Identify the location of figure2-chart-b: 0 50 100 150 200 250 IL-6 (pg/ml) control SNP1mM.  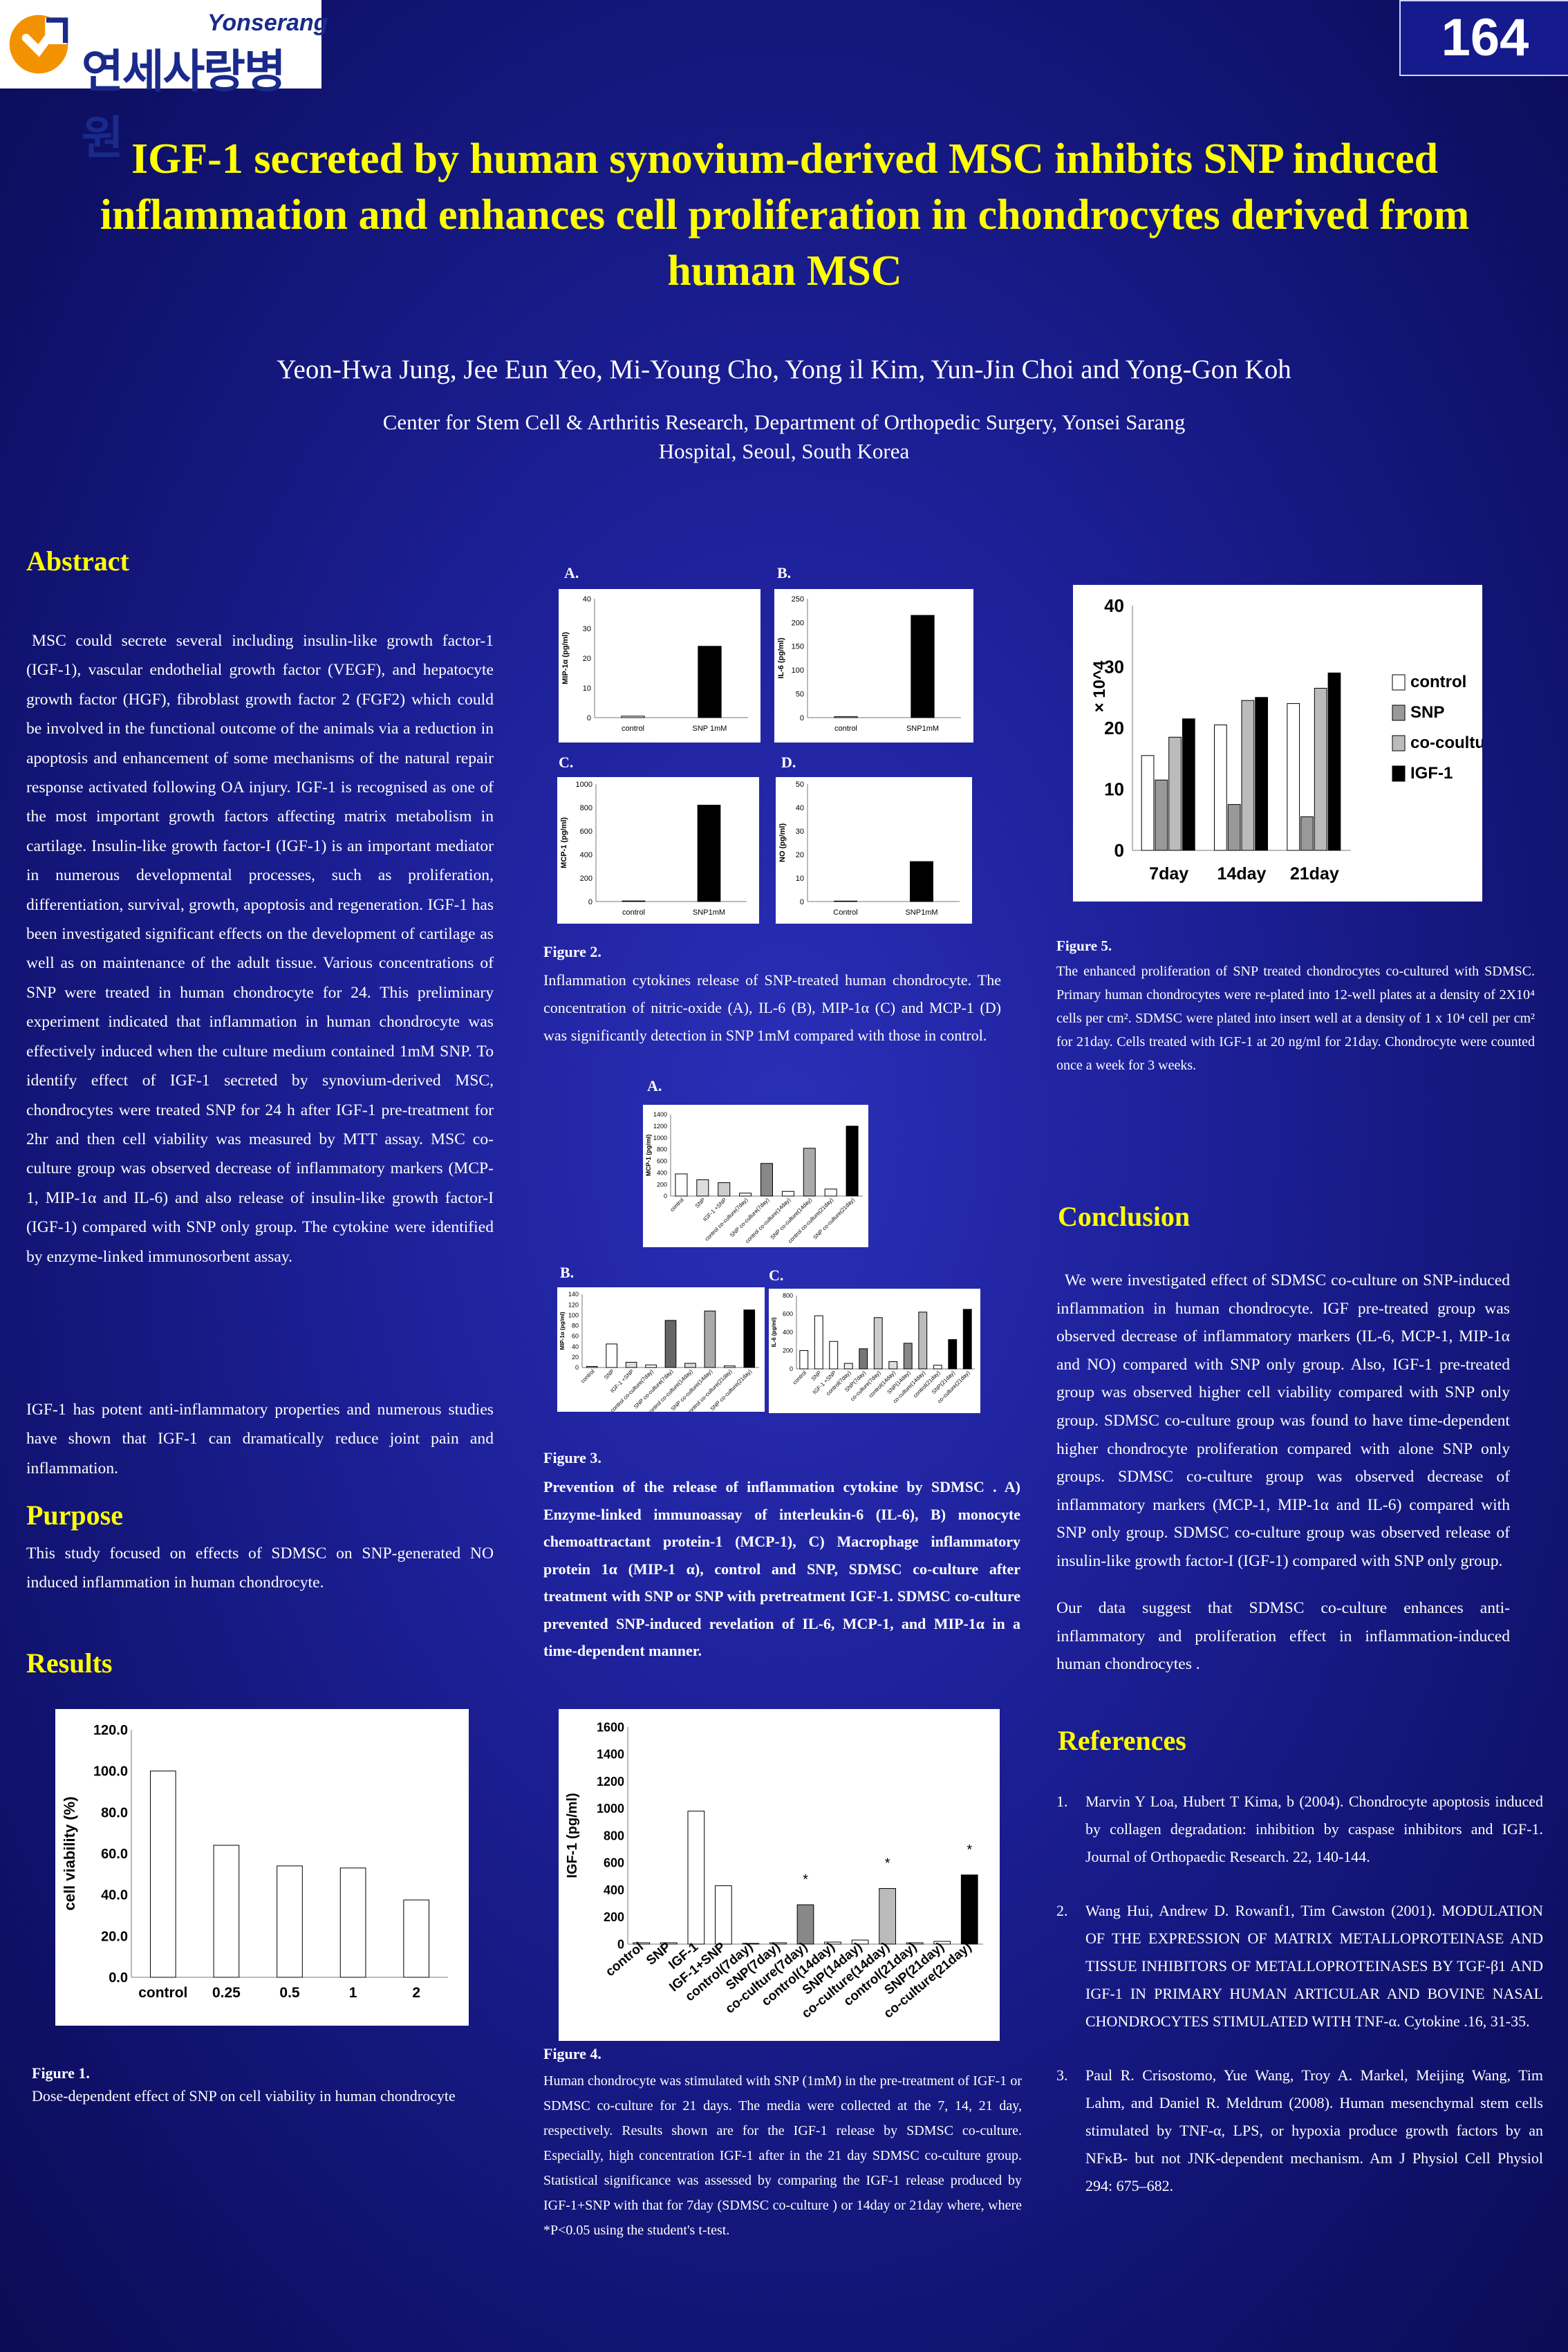
(873, 666).